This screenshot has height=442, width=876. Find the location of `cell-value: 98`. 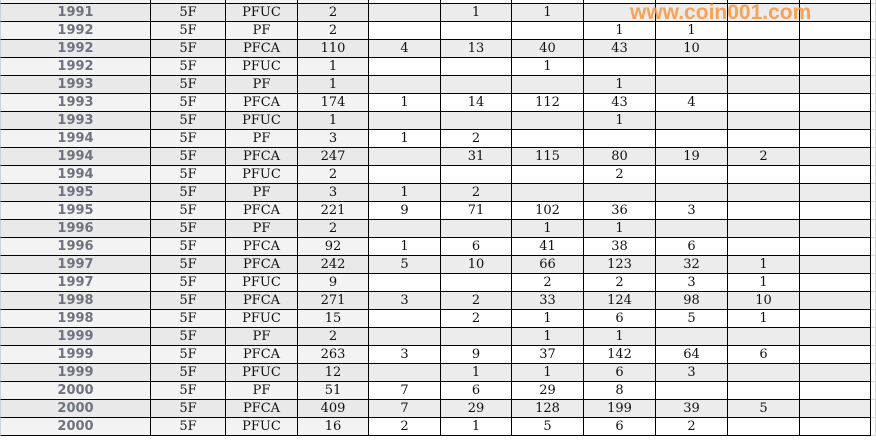

cell-value: 98 is located at coordinates (692, 301).